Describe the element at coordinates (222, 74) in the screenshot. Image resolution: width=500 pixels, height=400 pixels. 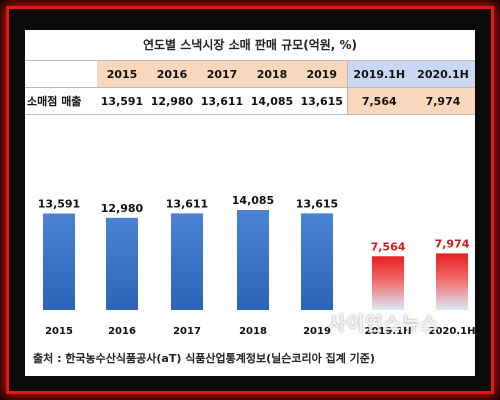
I see `table-header-cell: 2017` at that location.